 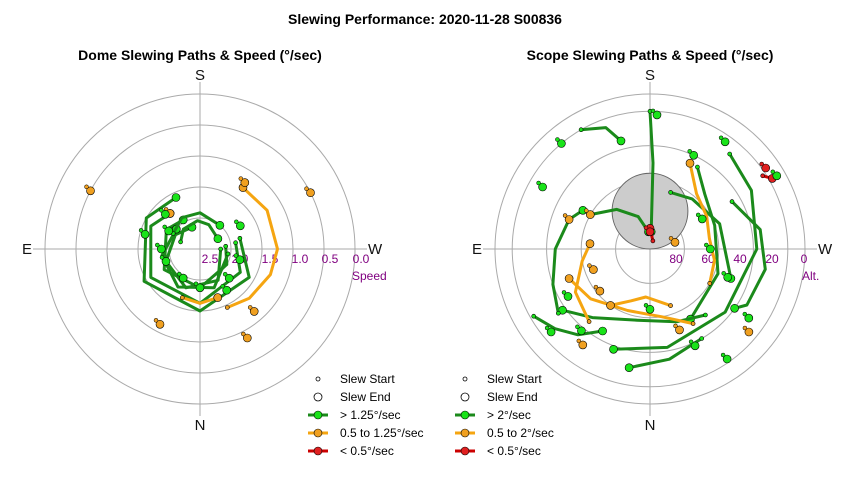 What do you see at coordinates (804, 259) in the screenshot?
I see `scope-radial-tick-label: 0` at bounding box center [804, 259].